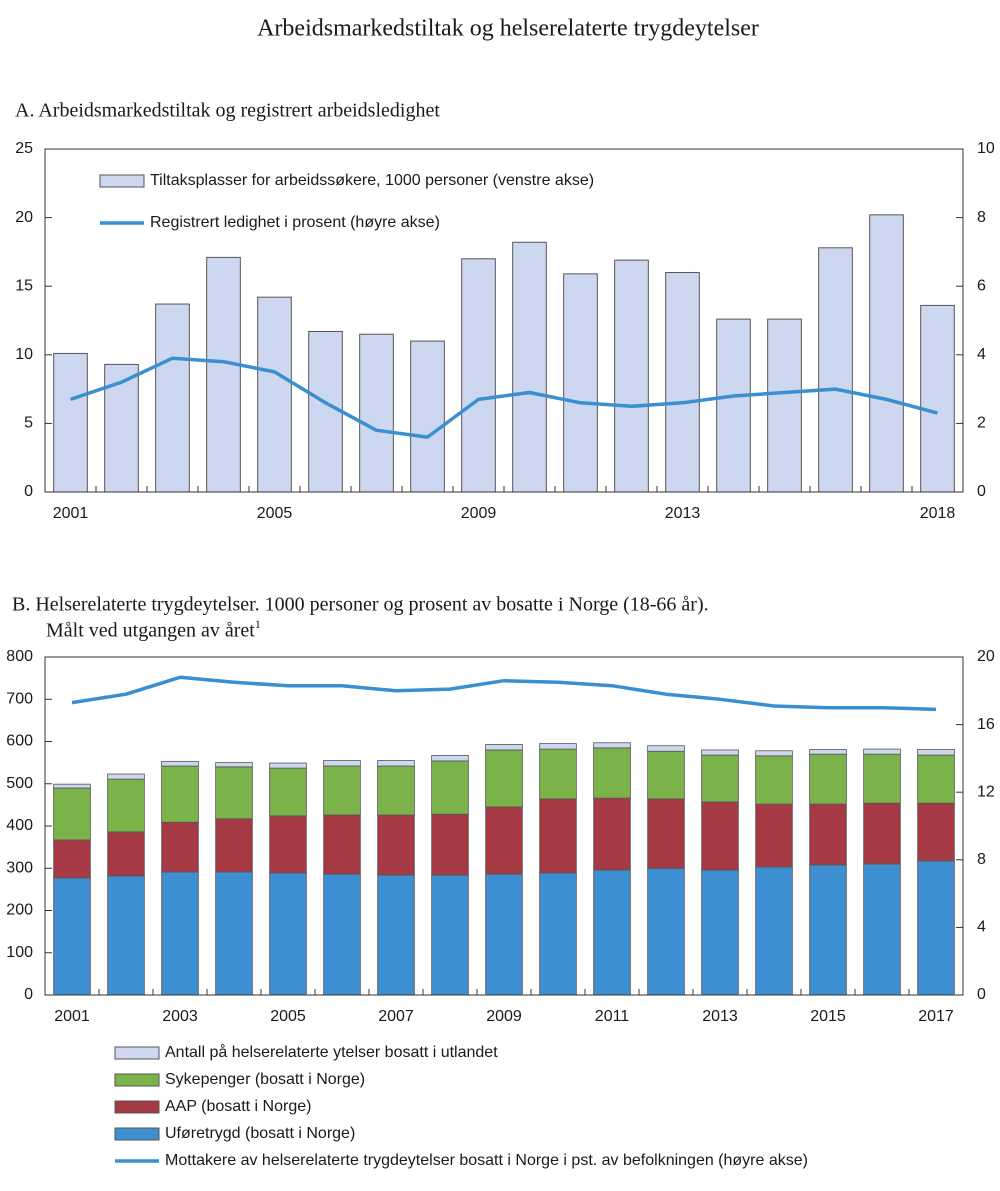 This screenshot has height=1191, width=1000. I want to click on legend-label: Sykepenger (bosatt i Norge), so click(265, 1079).